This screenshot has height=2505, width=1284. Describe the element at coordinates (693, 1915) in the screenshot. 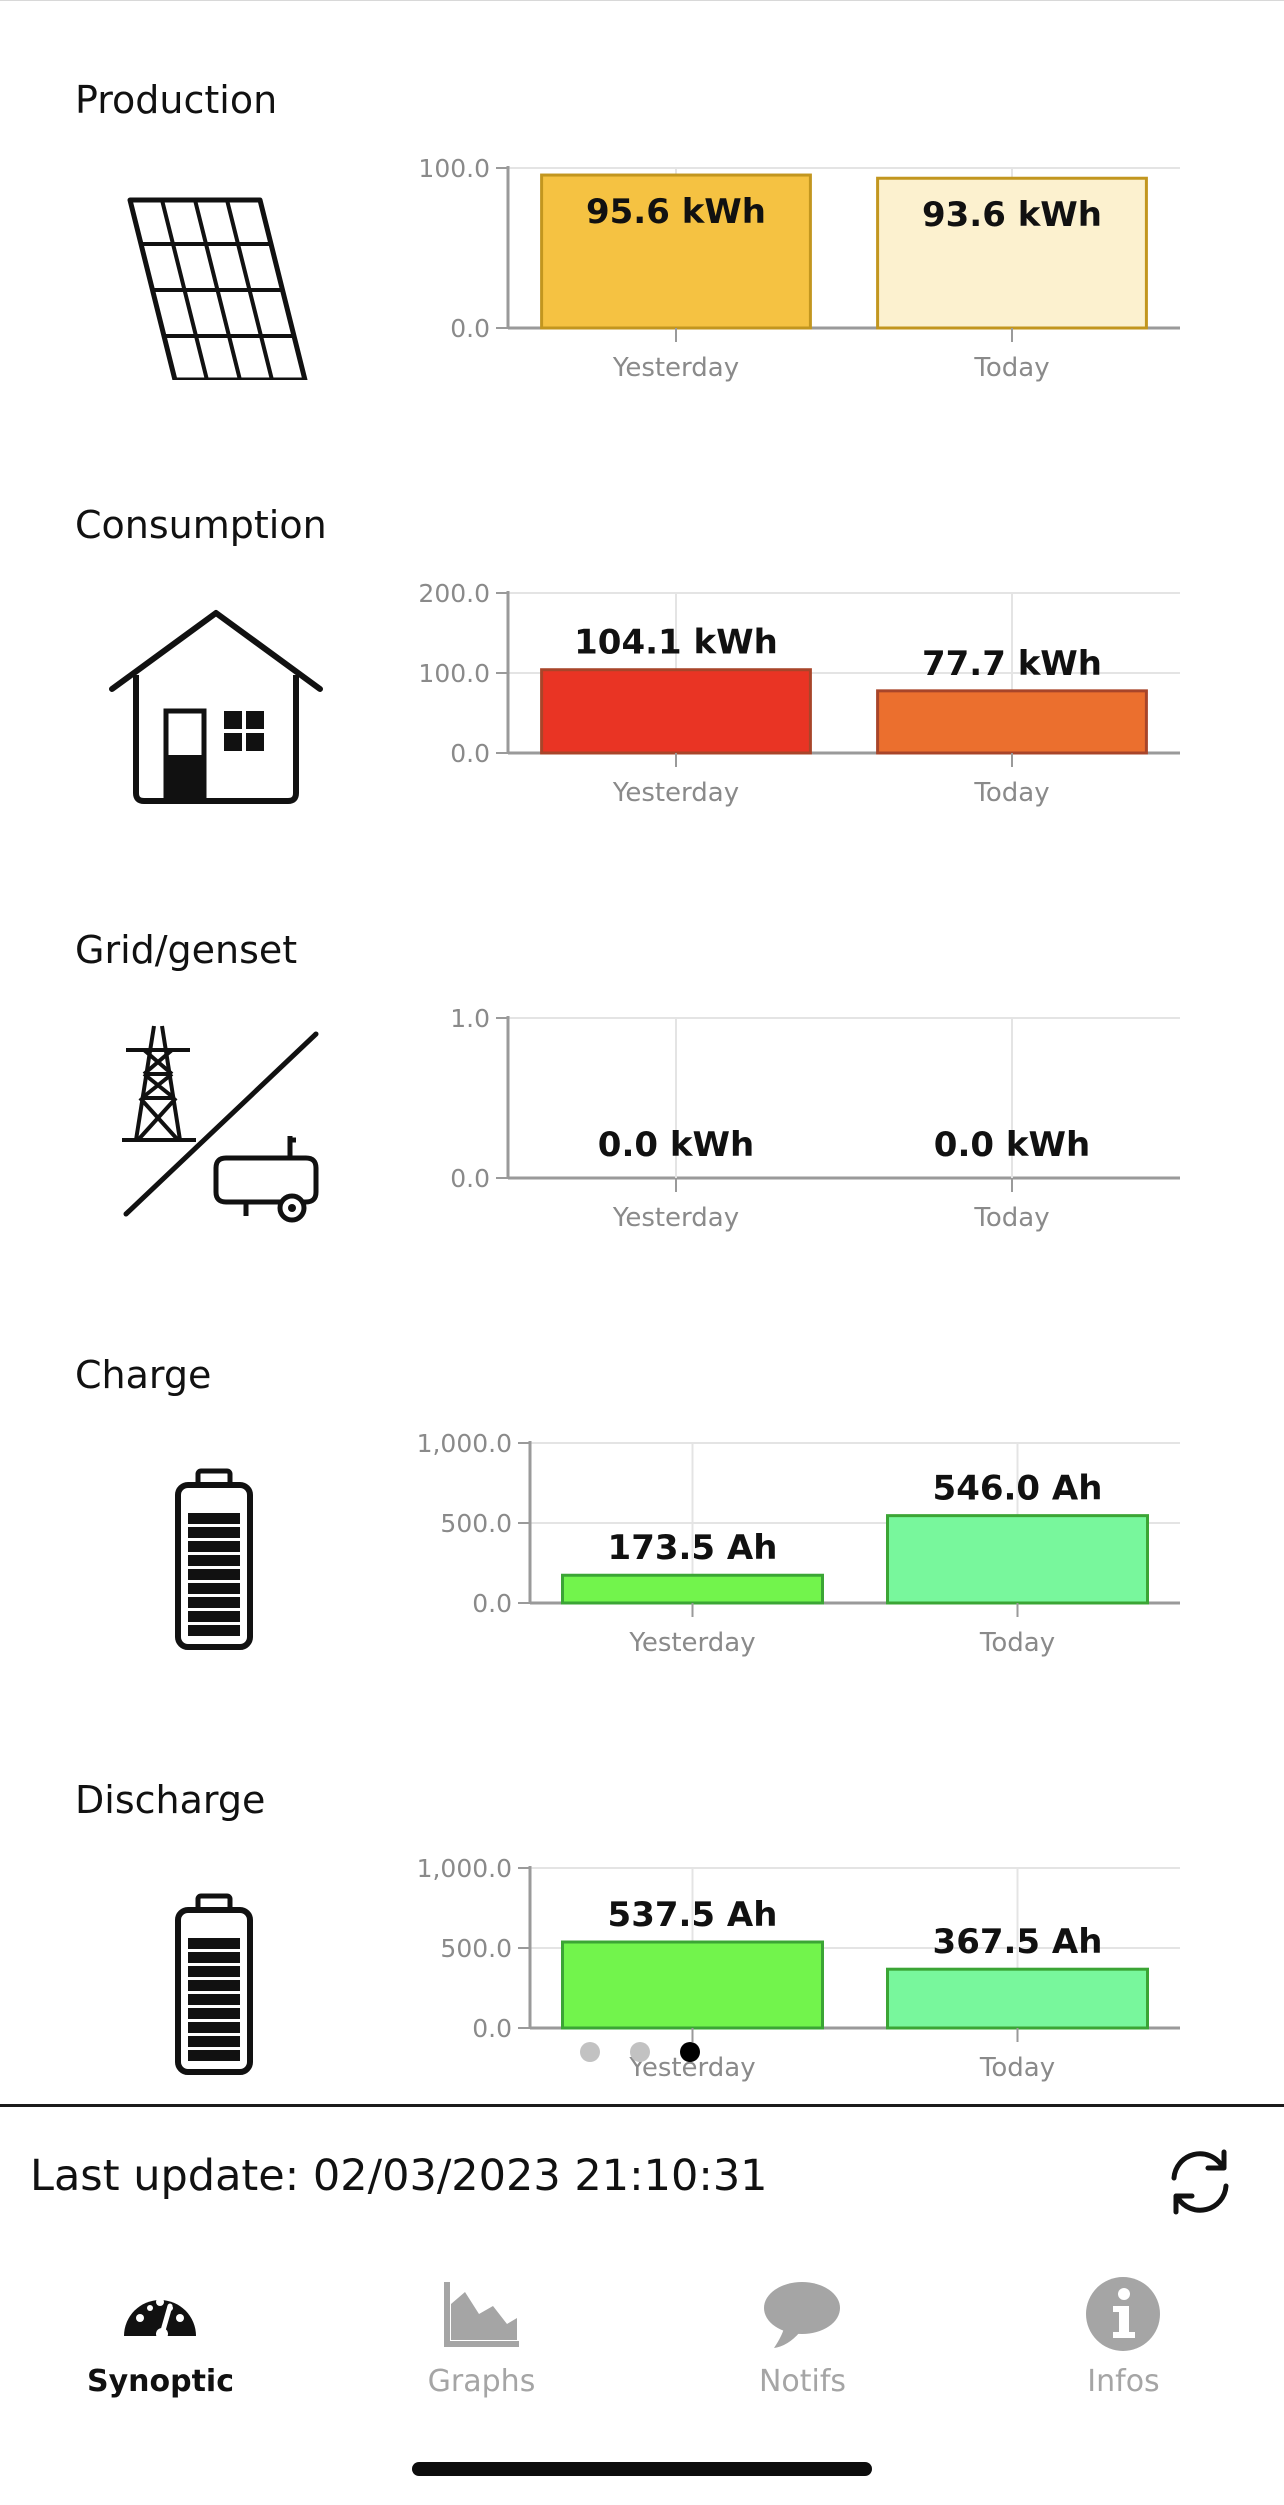

I see `data-label: 537.5 Ah` at that location.